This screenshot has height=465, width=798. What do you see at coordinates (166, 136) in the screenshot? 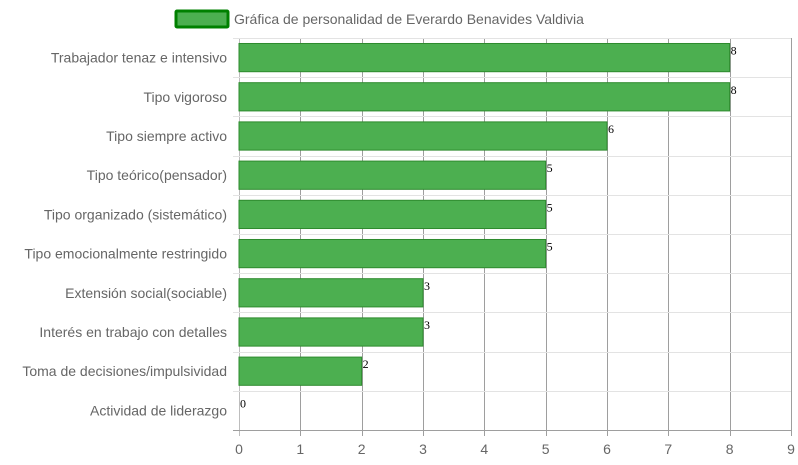
I see `category-label: Tipo siempre activo` at bounding box center [166, 136].